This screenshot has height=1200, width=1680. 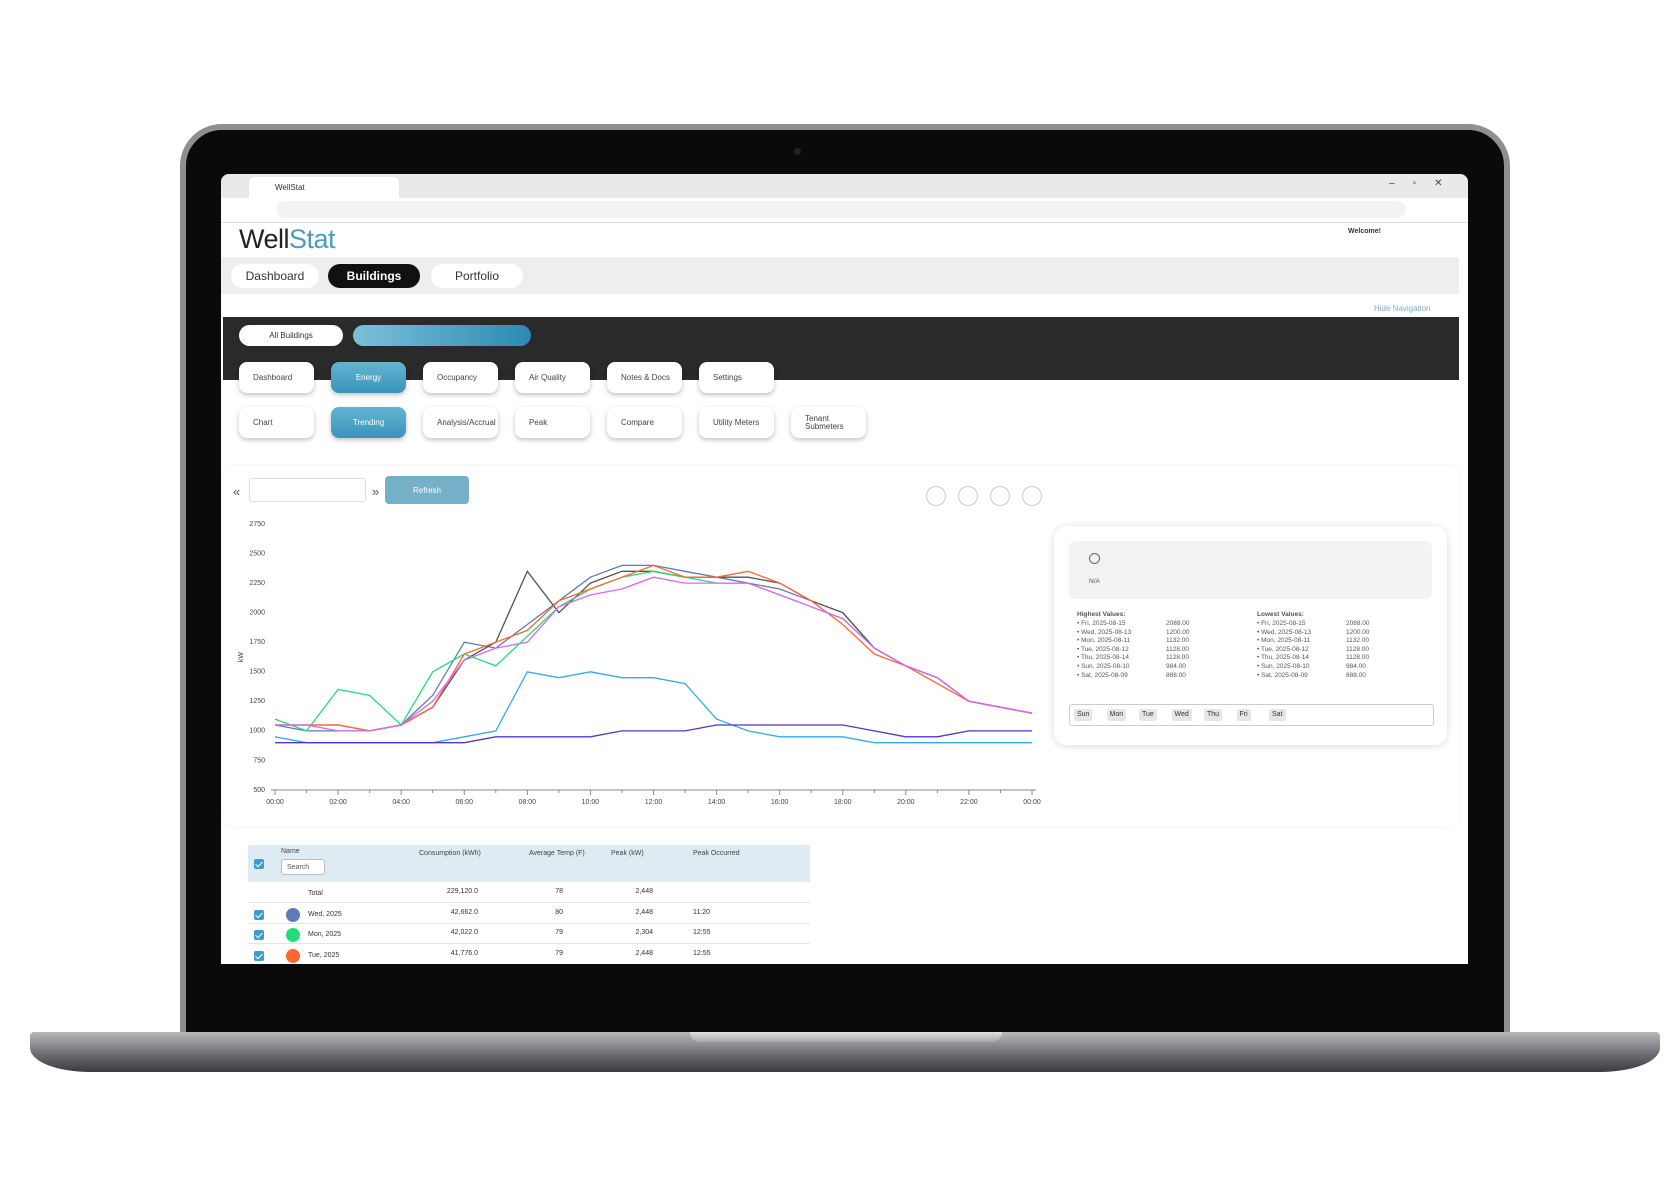 What do you see at coordinates (376, 491) in the screenshot?
I see `next-button: »` at bounding box center [376, 491].